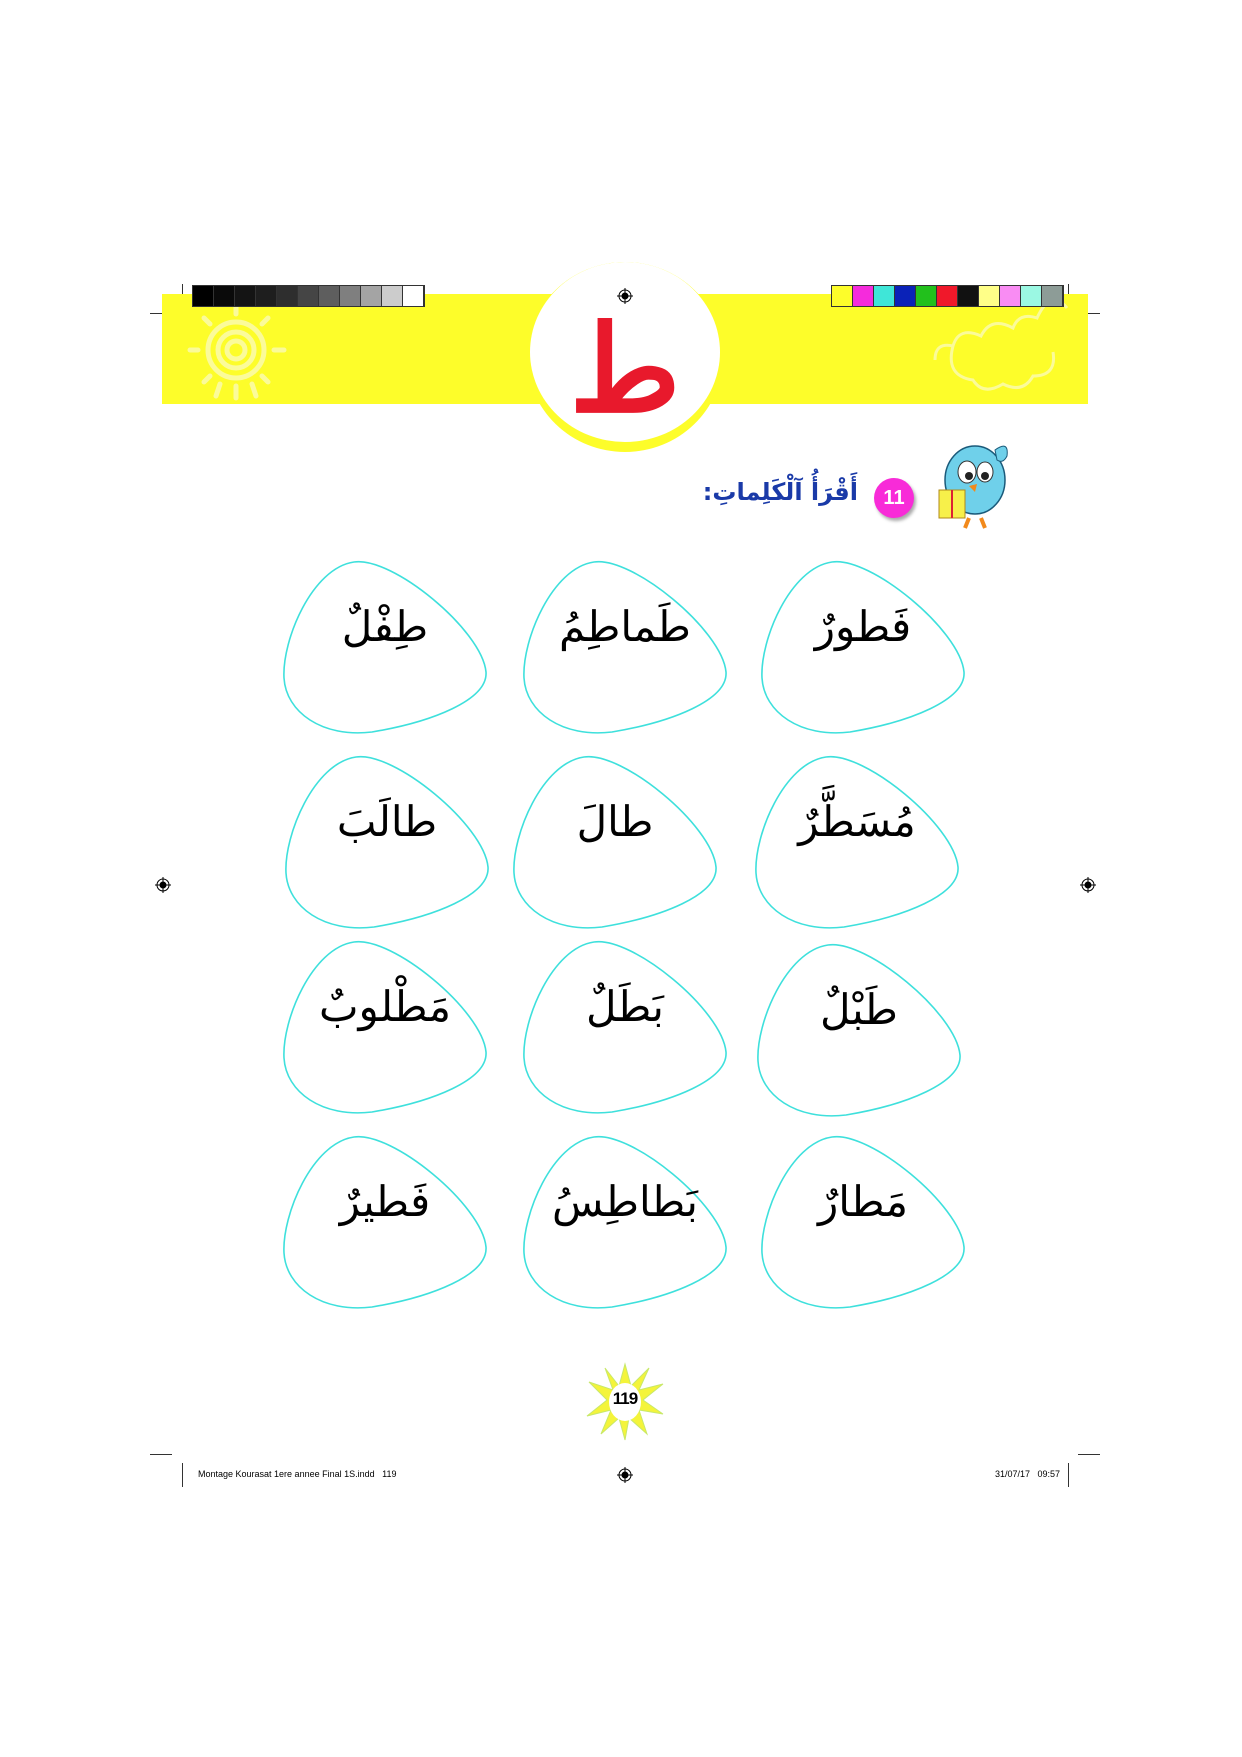 Image resolution: width=1242 pixels, height=1757 pixels. What do you see at coordinates (863, 1201) in the screenshot?
I see `arabic-word: مَطارٌ` at bounding box center [863, 1201].